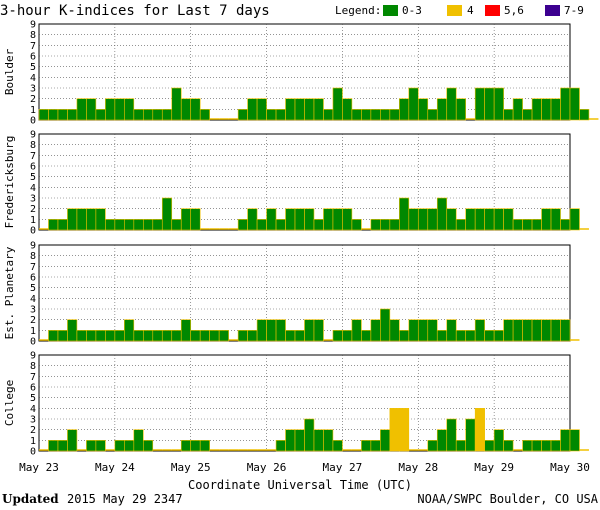  Describe the element at coordinates (418, 467) in the screenshot. I see `x-tick-label: May 28` at that location.